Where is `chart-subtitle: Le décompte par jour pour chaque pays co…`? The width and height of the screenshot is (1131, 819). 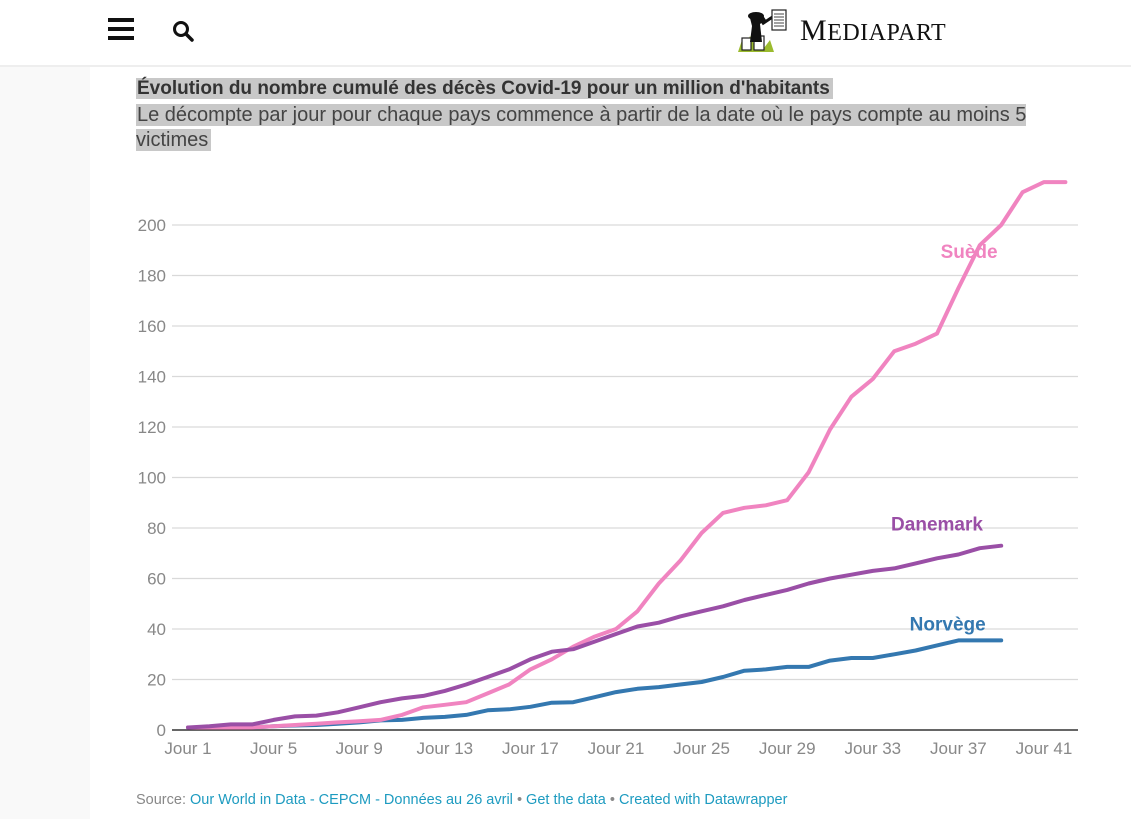 chart-subtitle: Le décompte par jour pour chaque pays co… is located at coordinates (606, 128).